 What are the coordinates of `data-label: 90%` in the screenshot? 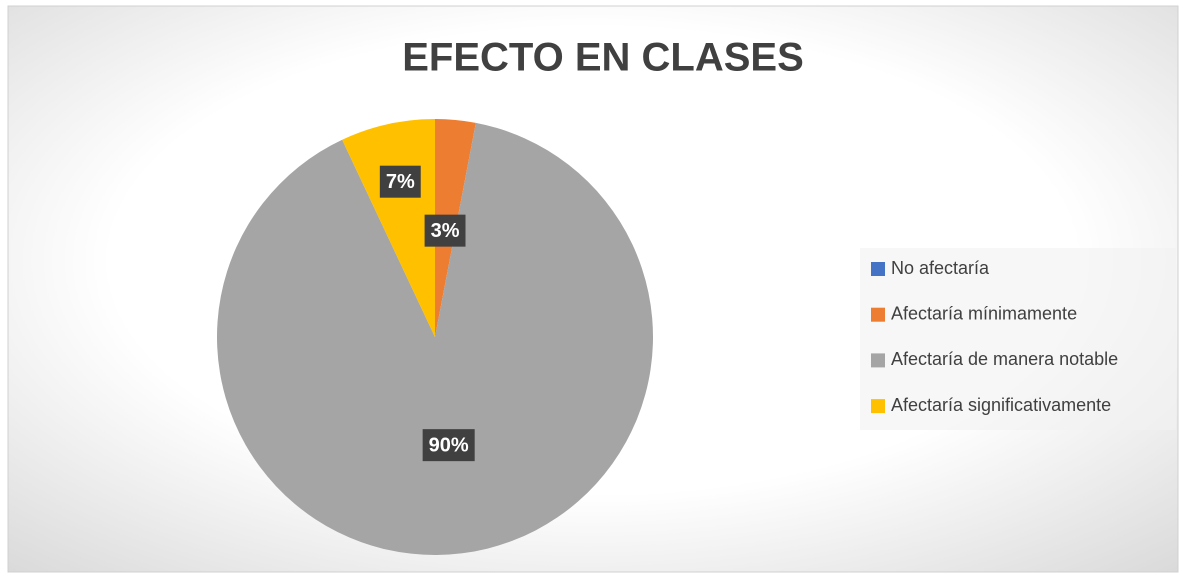 It's located at (449, 445).